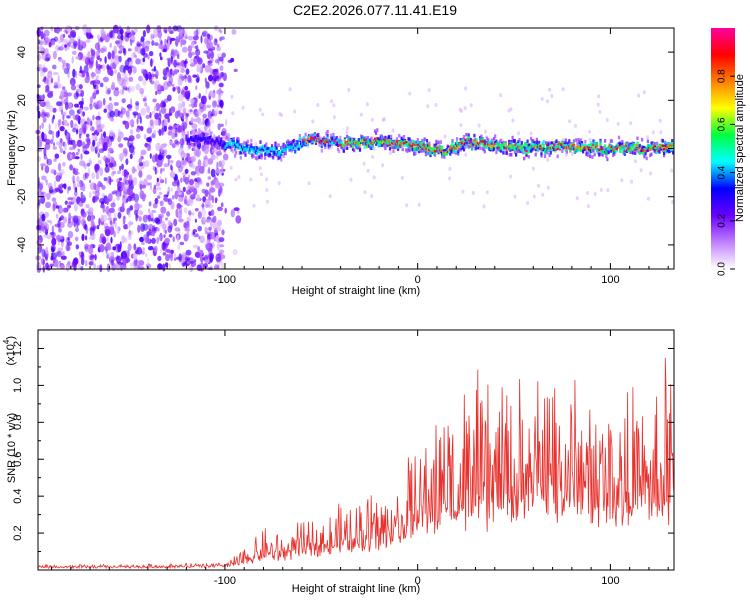 Image resolution: width=750 pixels, height=600 pixels. What do you see at coordinates (12, 148) in the screenshot?
I see `spectrogram-ylabel: Frequency (Hz)` at bounding box center [12, 148].